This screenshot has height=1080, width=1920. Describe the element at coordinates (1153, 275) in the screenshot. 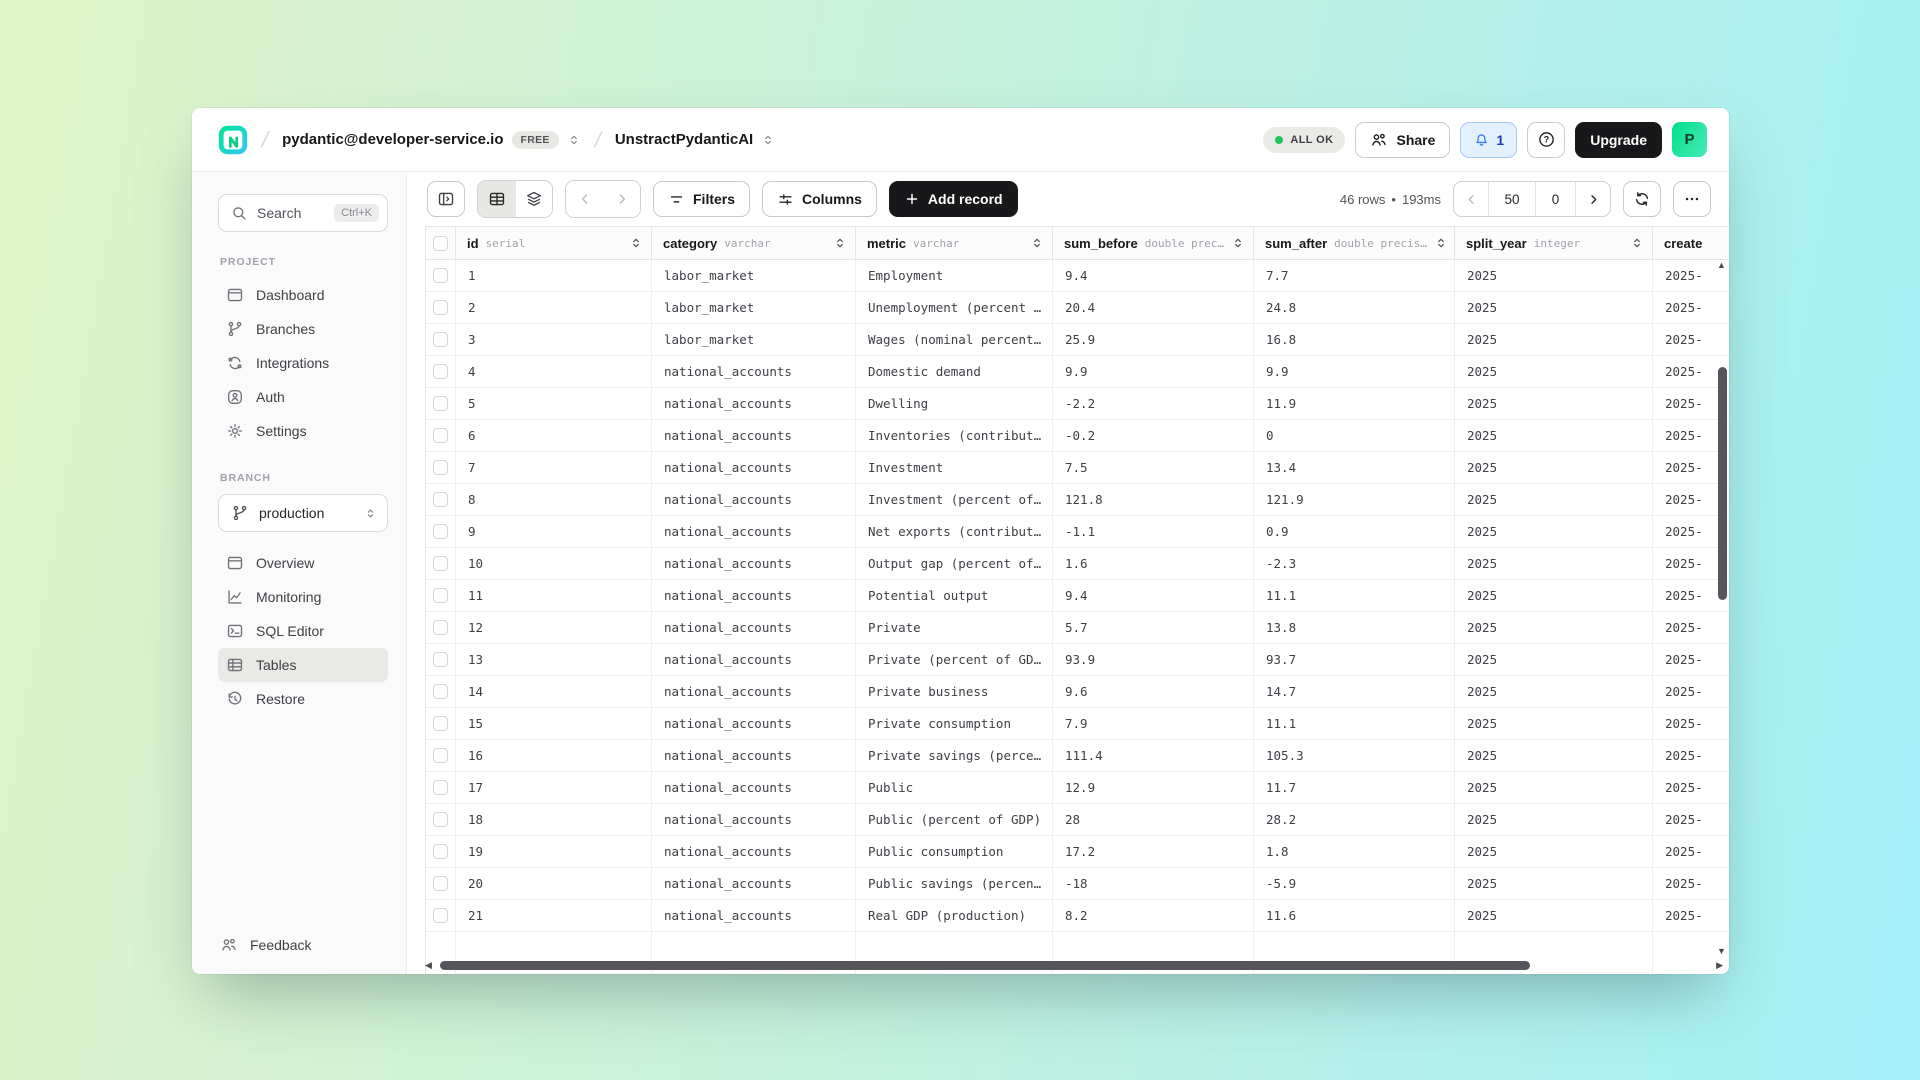

I see `cell-sum_before: 9.4` at that location.